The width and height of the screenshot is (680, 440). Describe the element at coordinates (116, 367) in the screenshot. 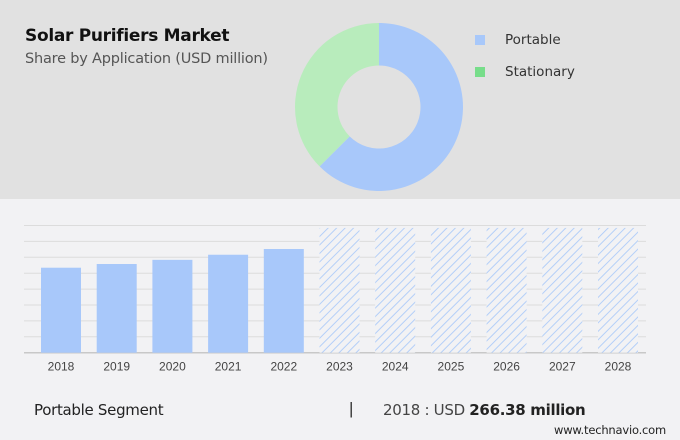

I see `x-tick-label: 2019` at that location.